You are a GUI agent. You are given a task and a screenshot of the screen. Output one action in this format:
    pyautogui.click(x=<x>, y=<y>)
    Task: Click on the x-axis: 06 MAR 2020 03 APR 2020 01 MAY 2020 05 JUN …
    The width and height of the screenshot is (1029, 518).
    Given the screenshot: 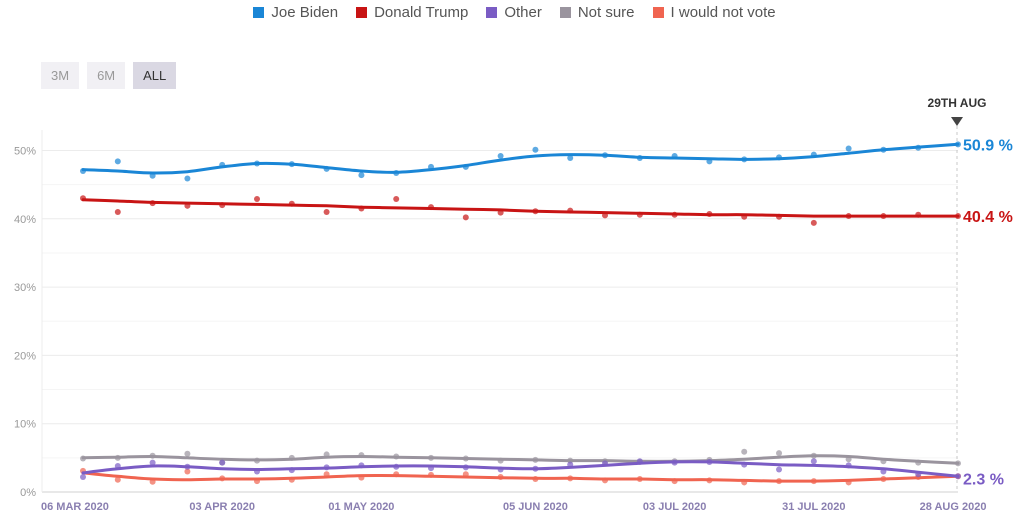 What is the action you would take?
    pyautogui.click(x=513, y=507)
    